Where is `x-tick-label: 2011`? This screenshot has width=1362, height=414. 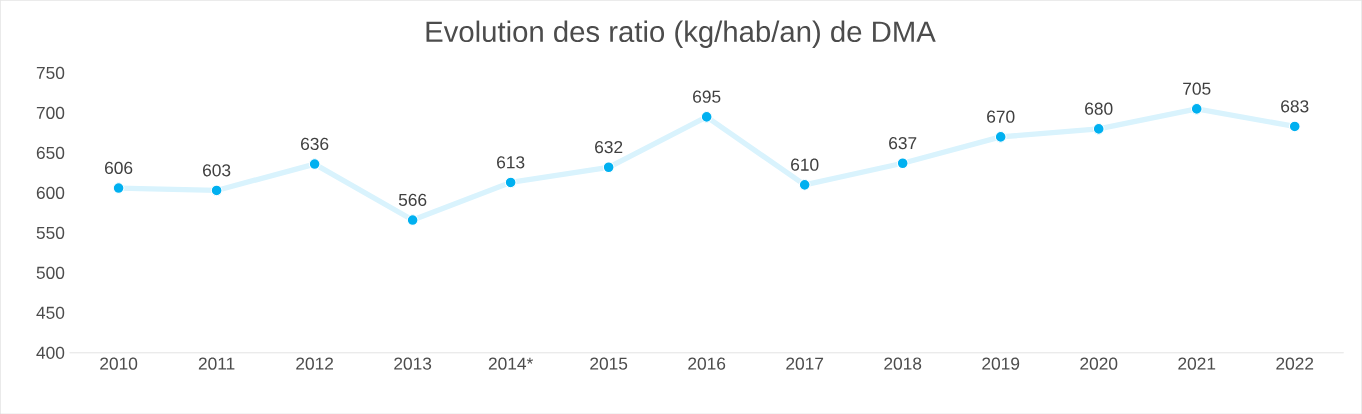
x-tick-label: 2011 is located at coordinates (216, 363).